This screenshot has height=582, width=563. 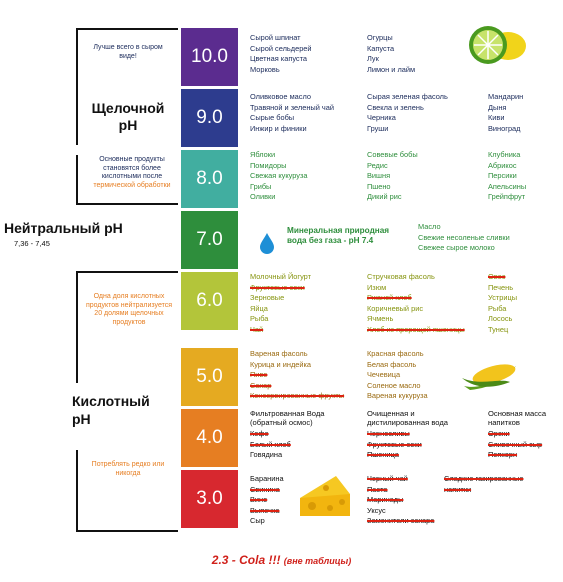 I want to click on list-item: Травяной и зеленый чай, so click(x=292, y=107).